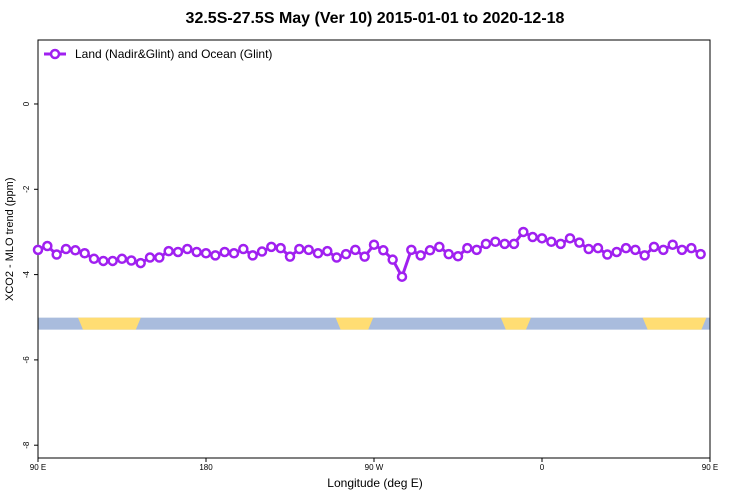 Image resolution: width=750 pixels, height=500 pixels. I want to click on y-tick-label: -2, so click(26, 189).